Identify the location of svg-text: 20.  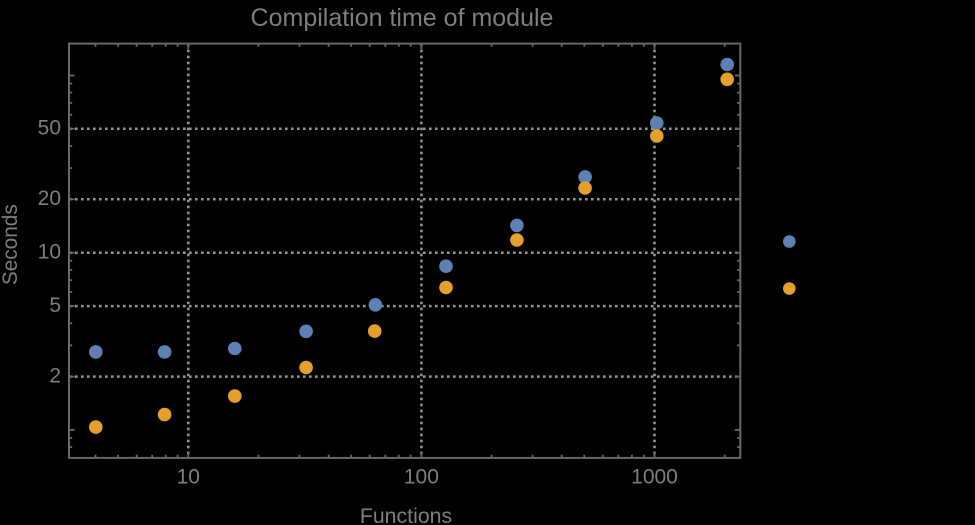
(49, 198).